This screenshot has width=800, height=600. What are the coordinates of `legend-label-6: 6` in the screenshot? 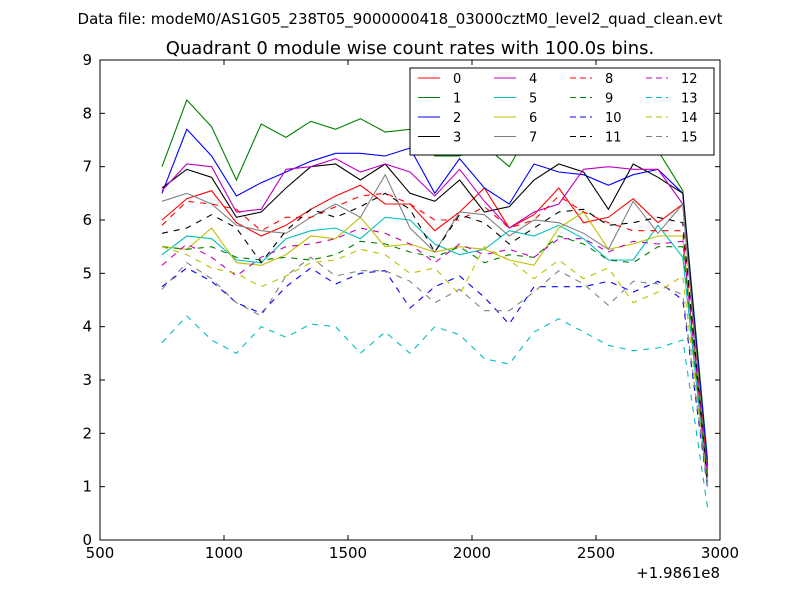 It's located at (533, 118).